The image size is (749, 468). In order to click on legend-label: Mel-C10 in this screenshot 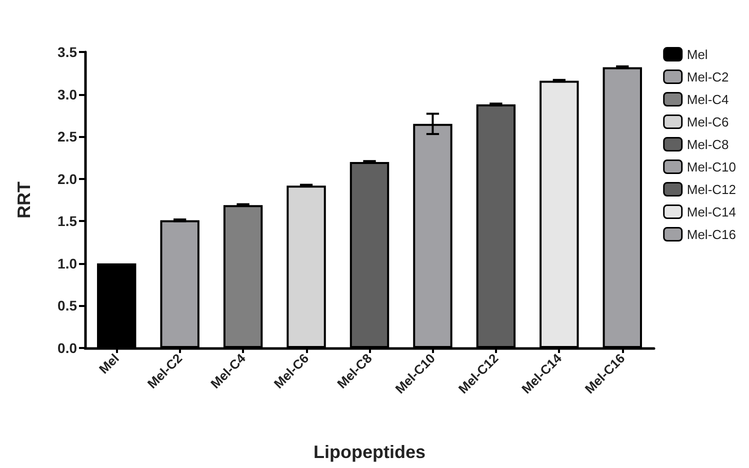, I will do `click(711, 166)`.